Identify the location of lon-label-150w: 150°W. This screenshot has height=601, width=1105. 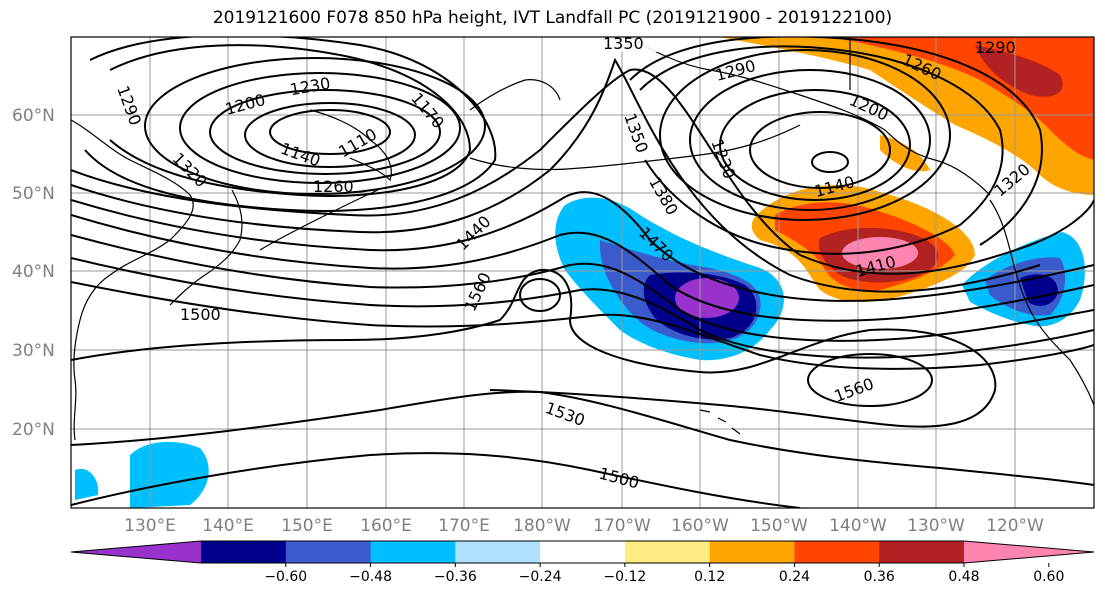
(779, 526).